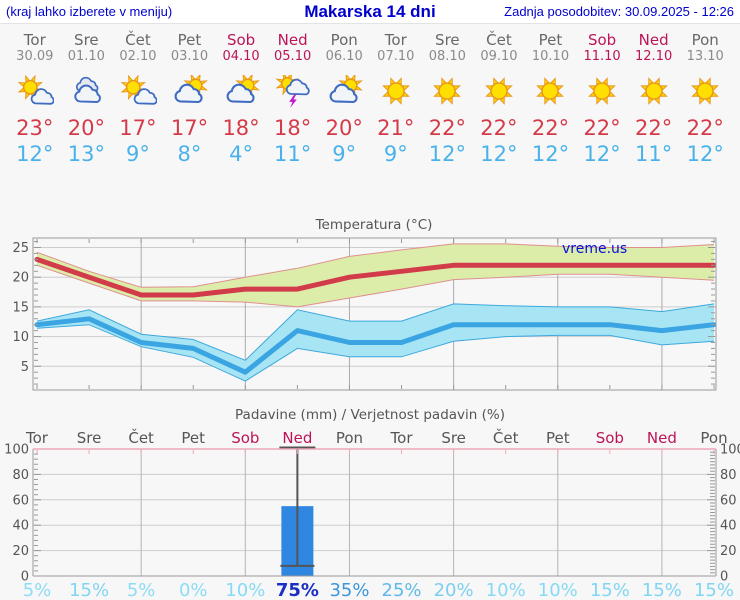 The height and width of the screenshot is (600, 740). Describe the element at coordinates (402, 438) in the screenshot. I see `precip-day-label: Tor` at that location.